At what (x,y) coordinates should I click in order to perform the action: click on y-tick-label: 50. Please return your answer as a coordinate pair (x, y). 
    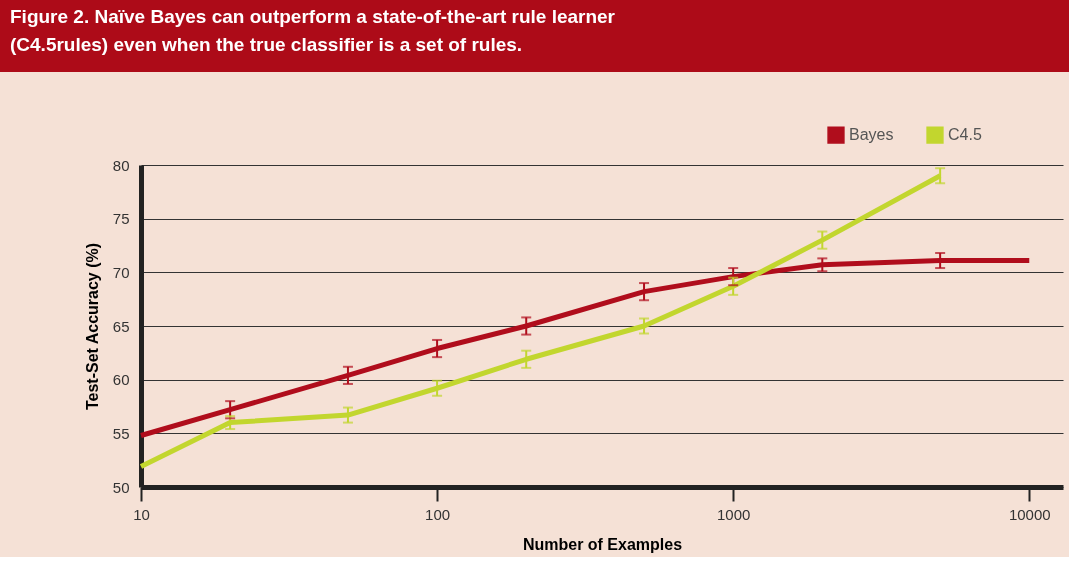
    Looking at the image, I should click on (121, 487).